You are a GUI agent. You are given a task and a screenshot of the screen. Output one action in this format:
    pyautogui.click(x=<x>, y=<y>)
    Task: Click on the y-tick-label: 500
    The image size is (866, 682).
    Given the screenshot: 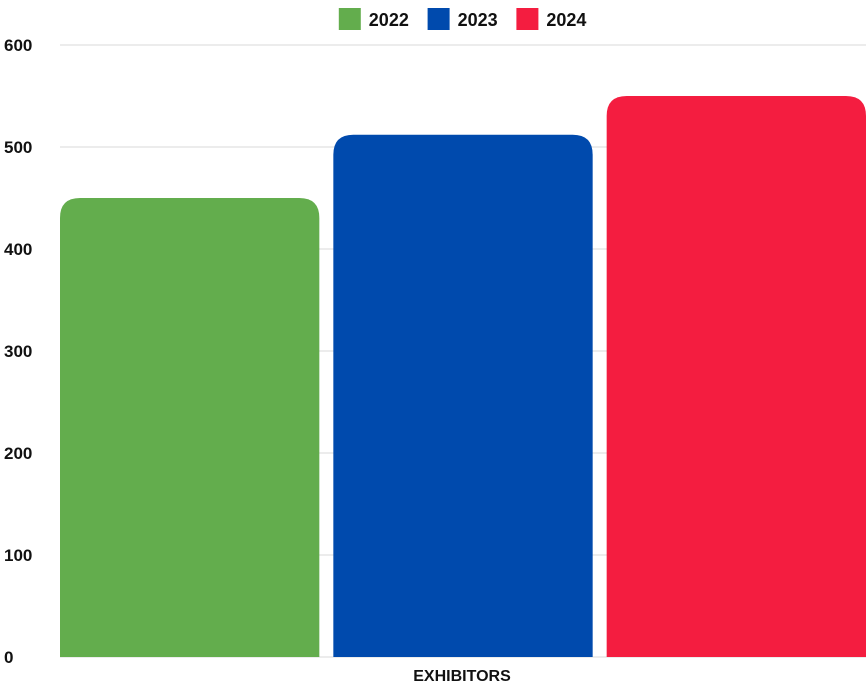 What is the action you would take?
    pyautogui.click(x=18, y=147)
    